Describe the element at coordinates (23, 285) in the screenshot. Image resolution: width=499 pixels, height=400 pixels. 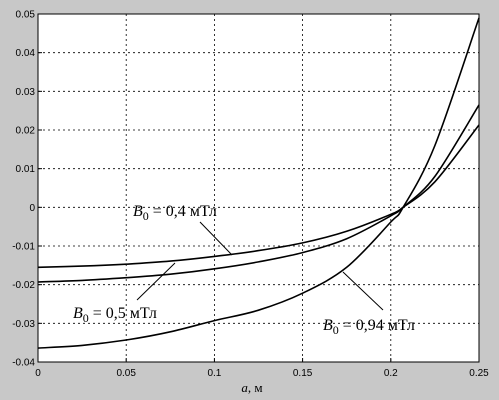
I see `y-tick-label: -0.02` at that location.